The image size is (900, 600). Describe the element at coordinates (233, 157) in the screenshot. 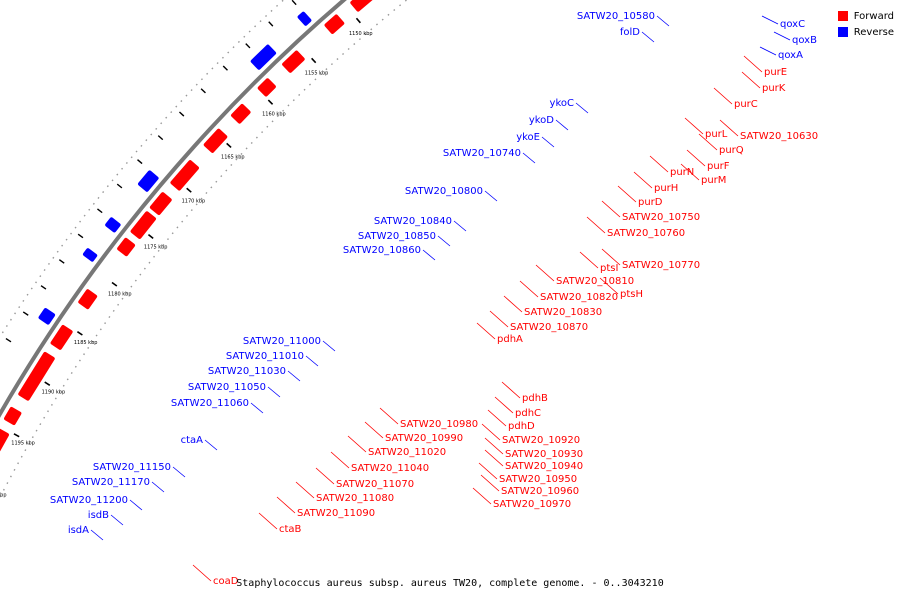

I see `tick-label: 1165 kbp` at that location.